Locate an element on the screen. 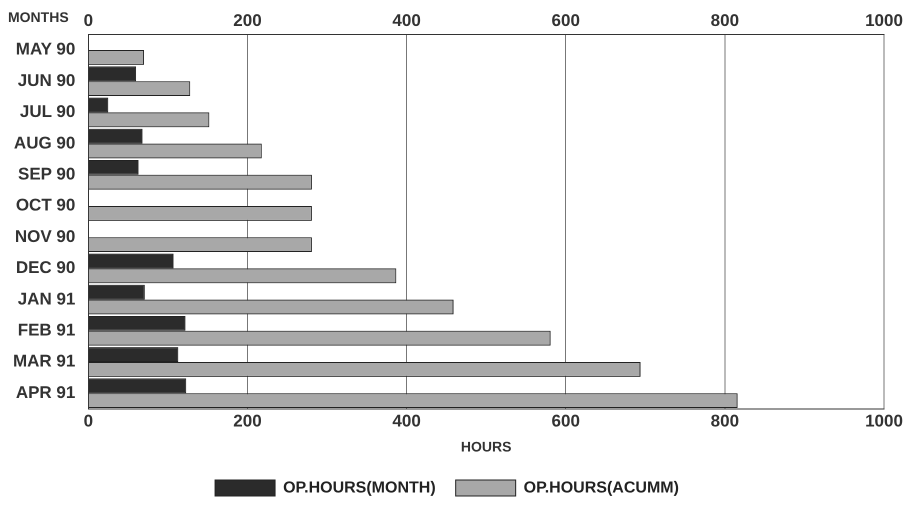  y-tick-label: MAY 90 is located at coordinates (46, 49).